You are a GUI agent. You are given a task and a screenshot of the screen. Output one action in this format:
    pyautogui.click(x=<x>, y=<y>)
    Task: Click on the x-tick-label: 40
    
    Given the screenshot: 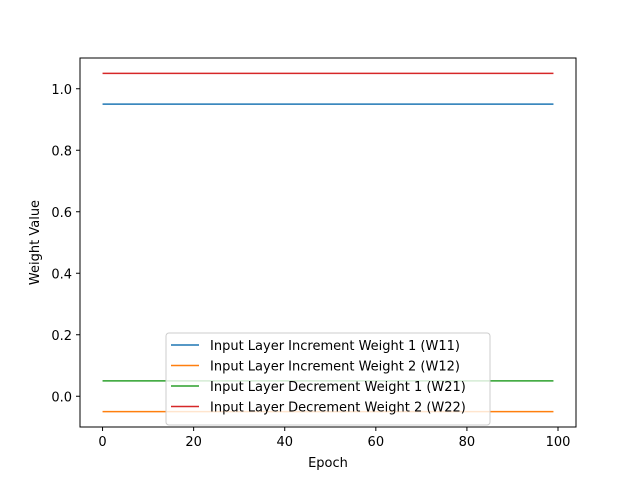 What is the action you would take?
    pyautogui.click(x=284, y=442)
    